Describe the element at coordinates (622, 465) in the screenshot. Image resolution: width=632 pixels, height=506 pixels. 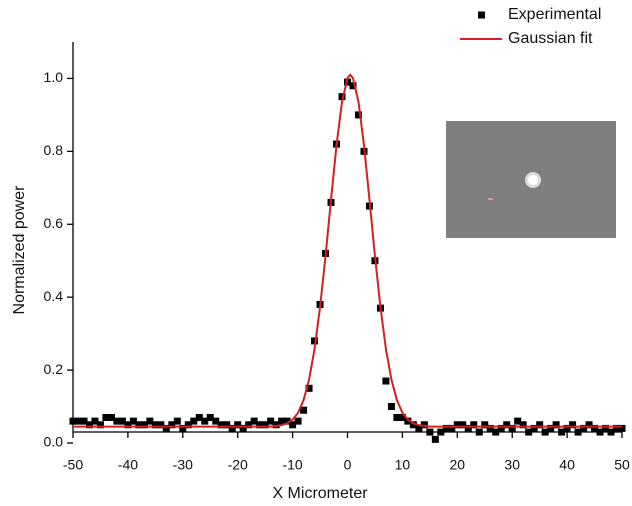
I see `x-tick-label: 50` at that location.